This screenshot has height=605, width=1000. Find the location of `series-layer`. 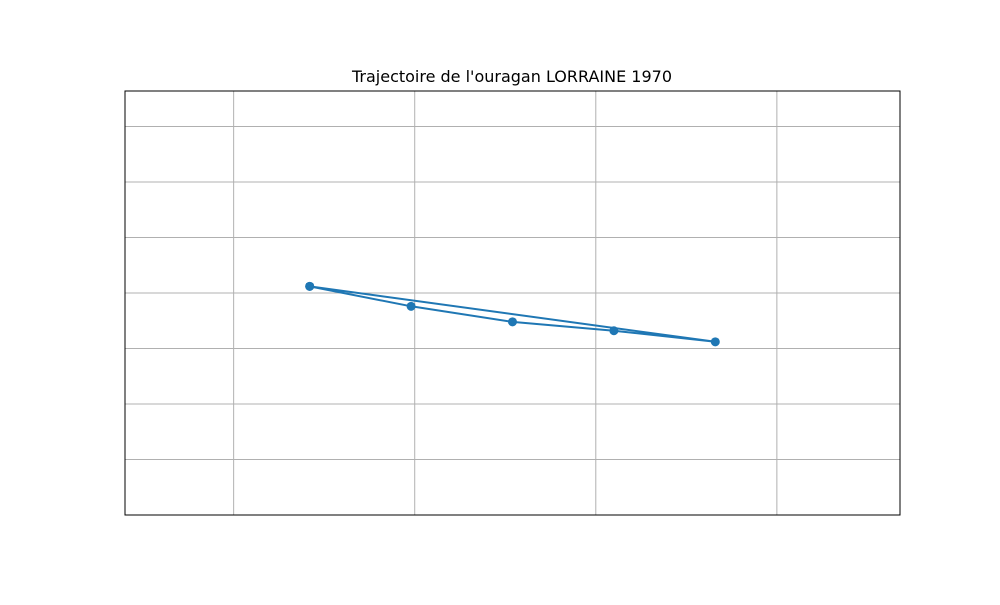

series-layer is located at coordinates (512, 314).